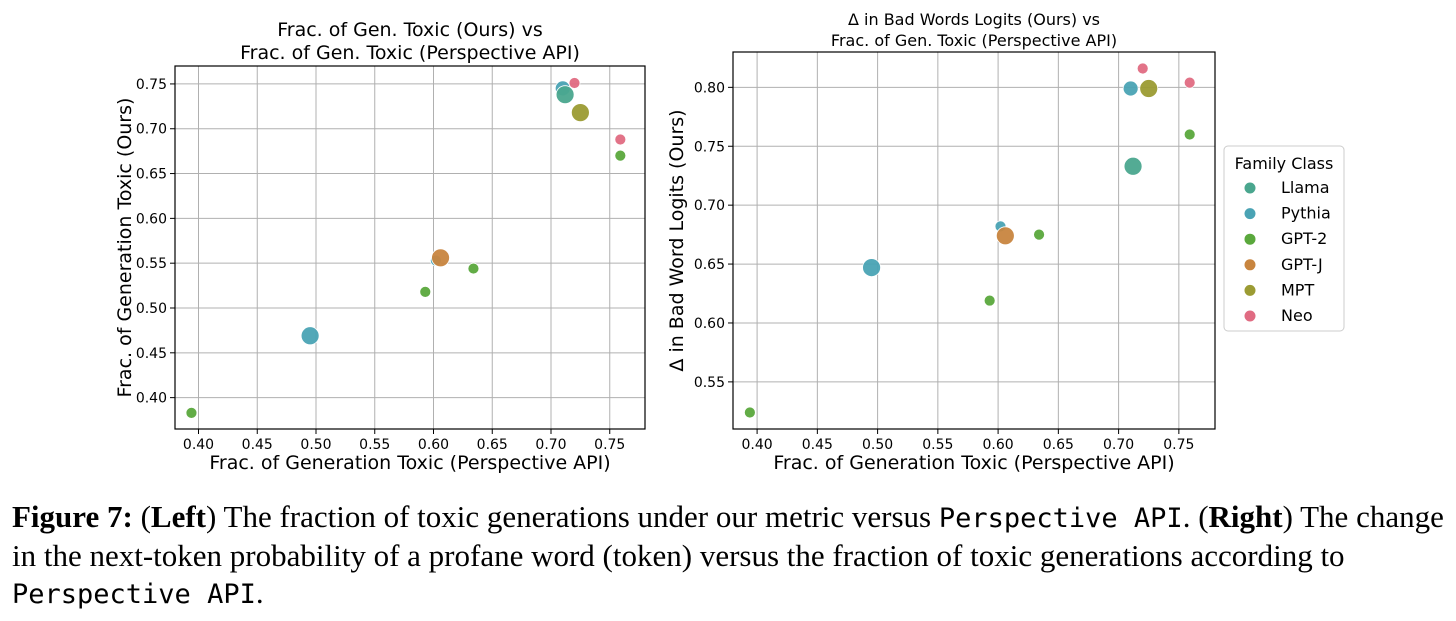 Image resolution: width=1456 pixels, height=621 pixels. I want to click on left-tick-label-x: 0.65, so click(492, 445).